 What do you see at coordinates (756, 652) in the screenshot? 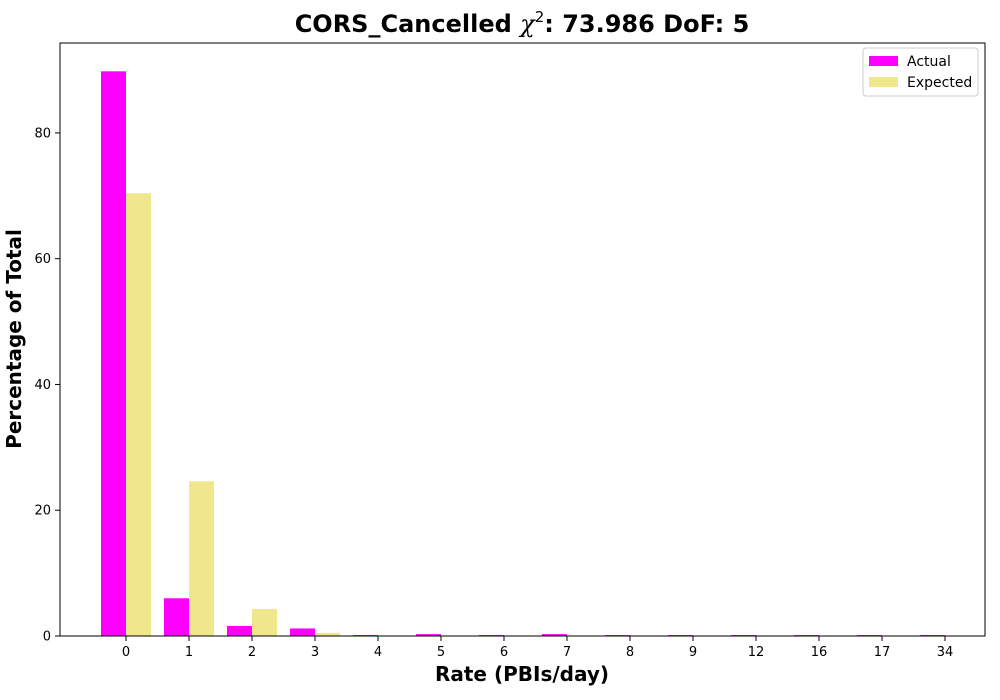
I see `x-tick-label: 12` at bounding box center [756, 652].